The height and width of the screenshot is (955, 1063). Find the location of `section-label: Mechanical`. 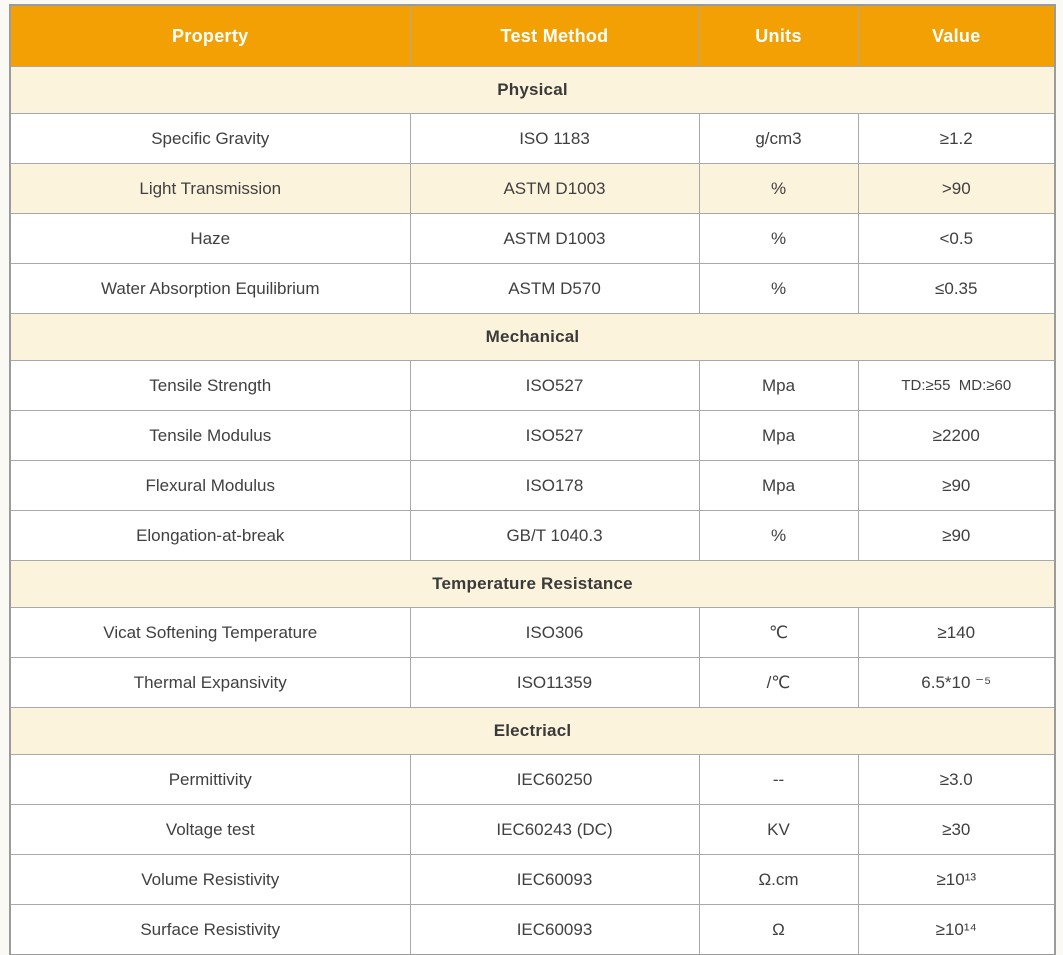

section-label: Mechanical is located at coordinates (532, 337).